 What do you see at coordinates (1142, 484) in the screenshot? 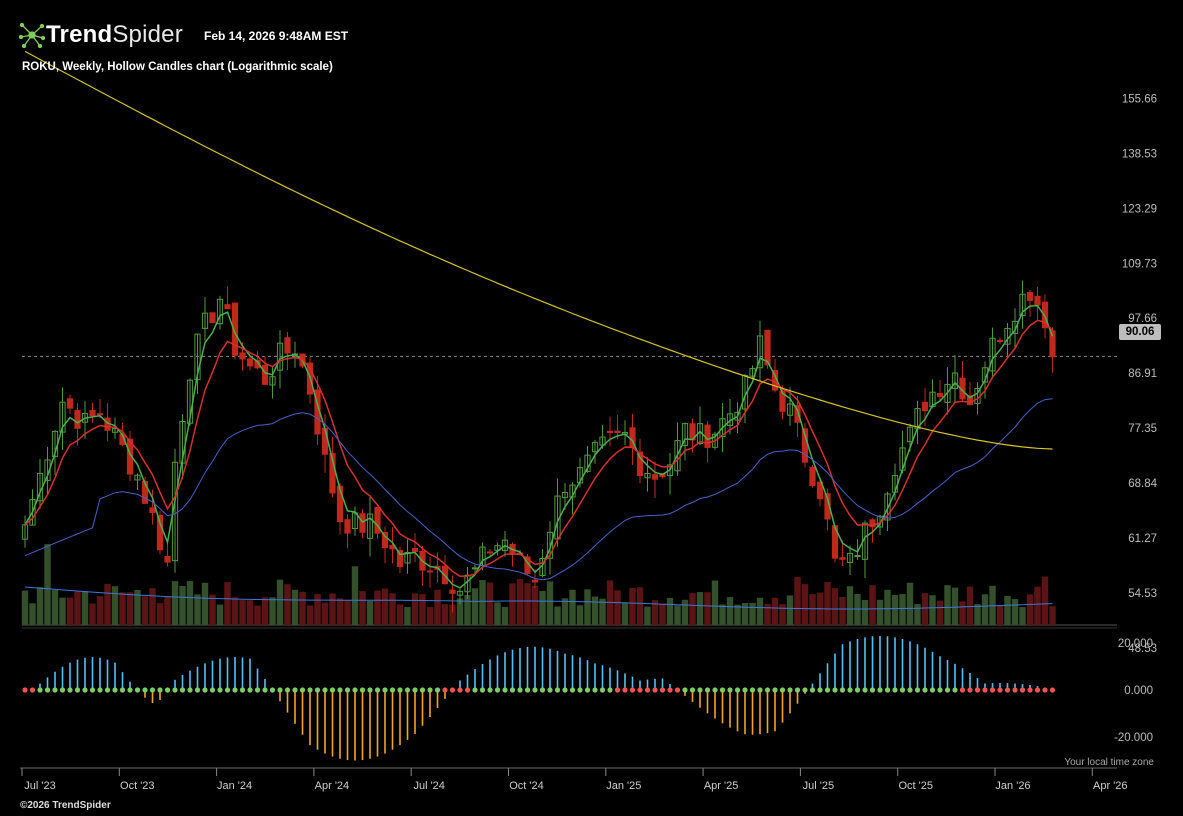
I see `y-tick-label: 68.84` at bounding box center [1142, 484].